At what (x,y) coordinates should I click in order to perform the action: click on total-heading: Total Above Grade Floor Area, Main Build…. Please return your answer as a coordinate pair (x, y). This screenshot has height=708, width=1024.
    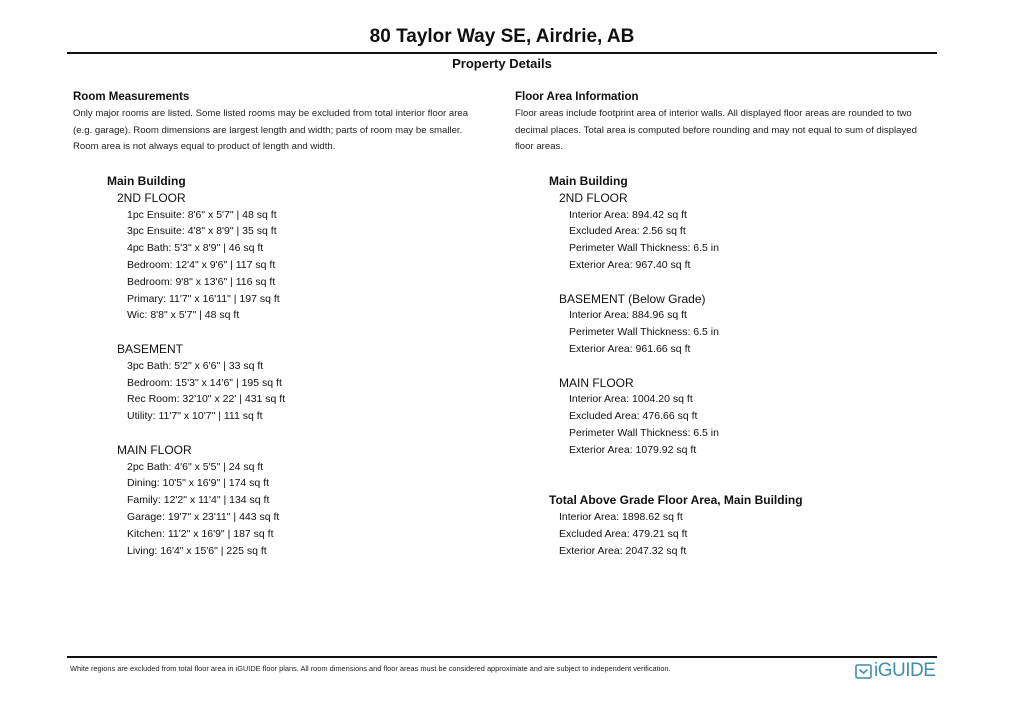
    Looking at the image, I should click on (676, 500).